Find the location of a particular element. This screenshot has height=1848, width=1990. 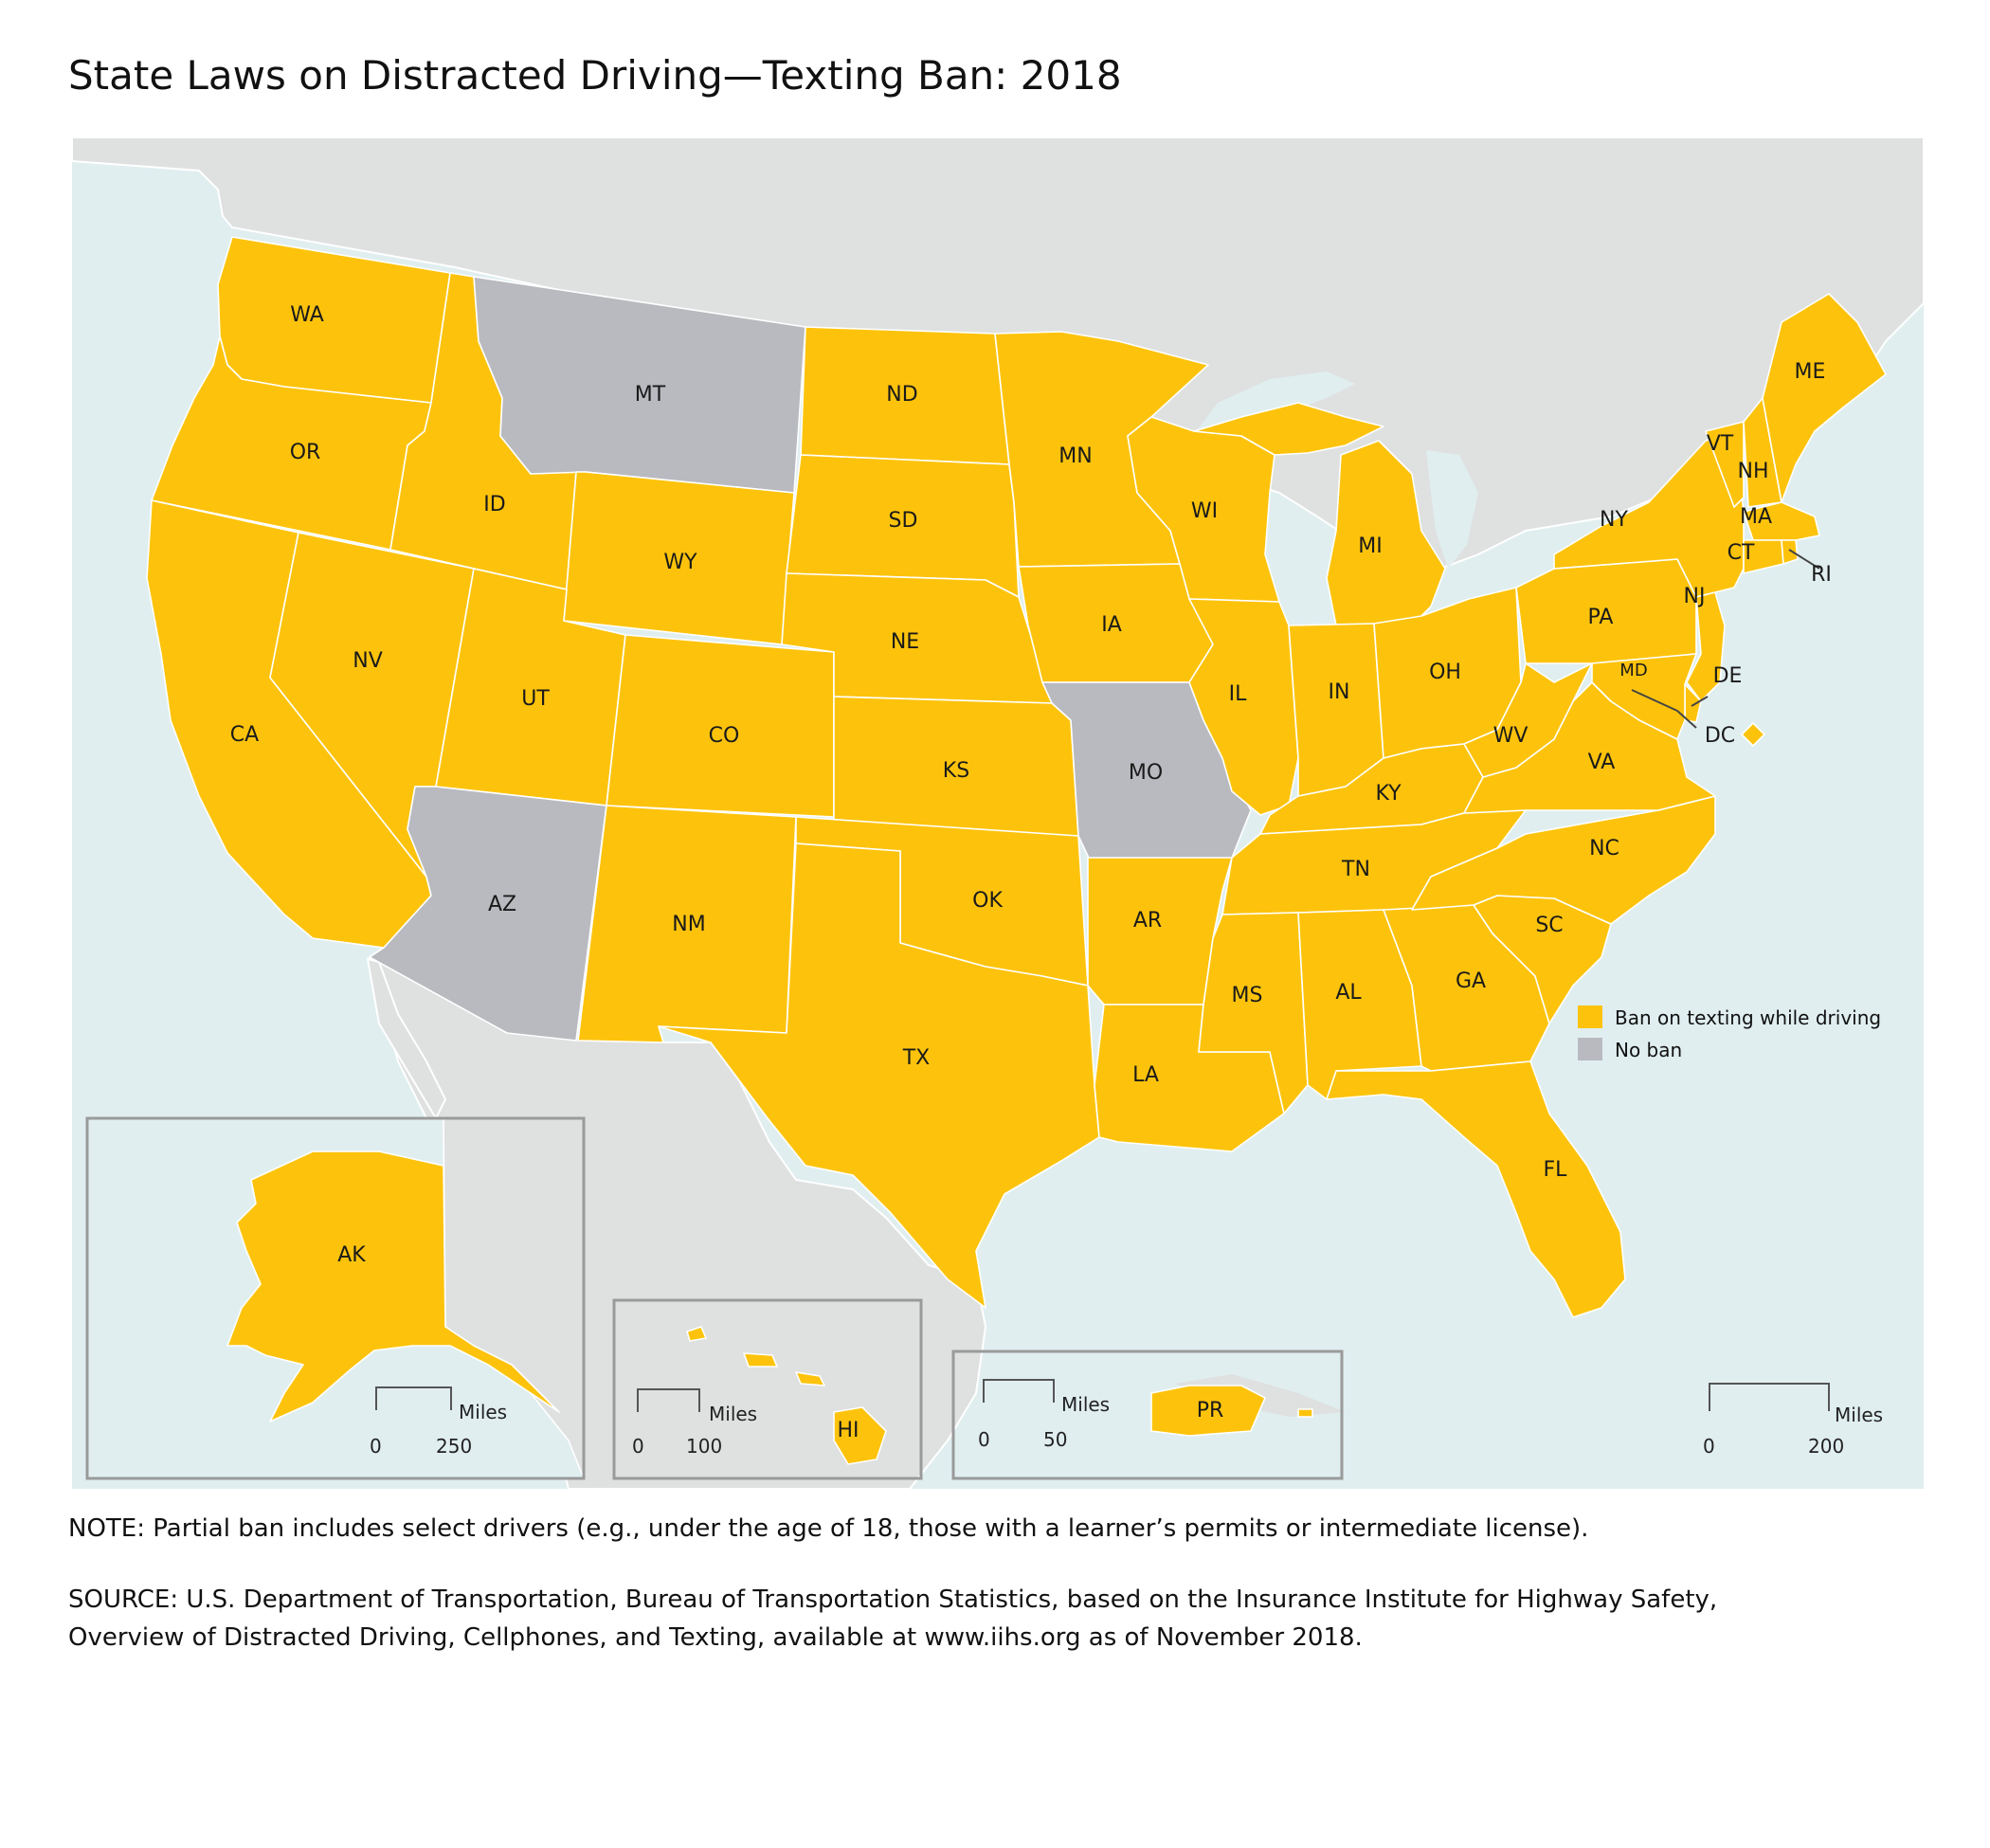

label-mn: MN is located at coordinates (1075, 456).